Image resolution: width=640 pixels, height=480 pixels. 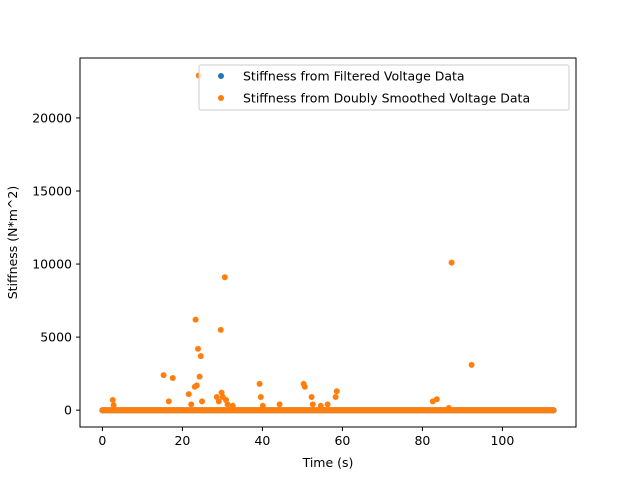 What do you see at coordinates (221, 76) in the screenshot?
I see `legend-marker-filtered` at bounding box center [221, 76].